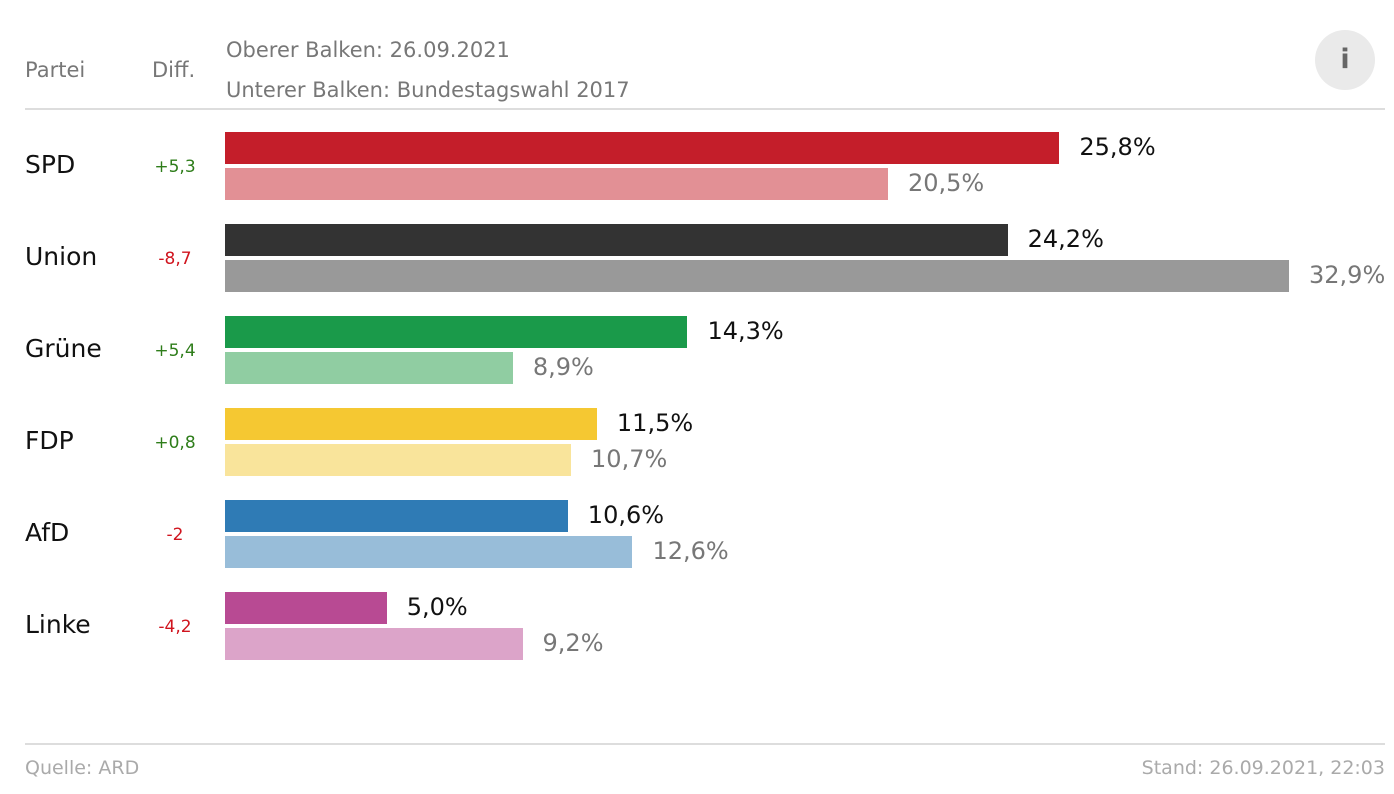 The image size is (1394, 794). I want to click on party-column-header: Partei, so click(55, 70).